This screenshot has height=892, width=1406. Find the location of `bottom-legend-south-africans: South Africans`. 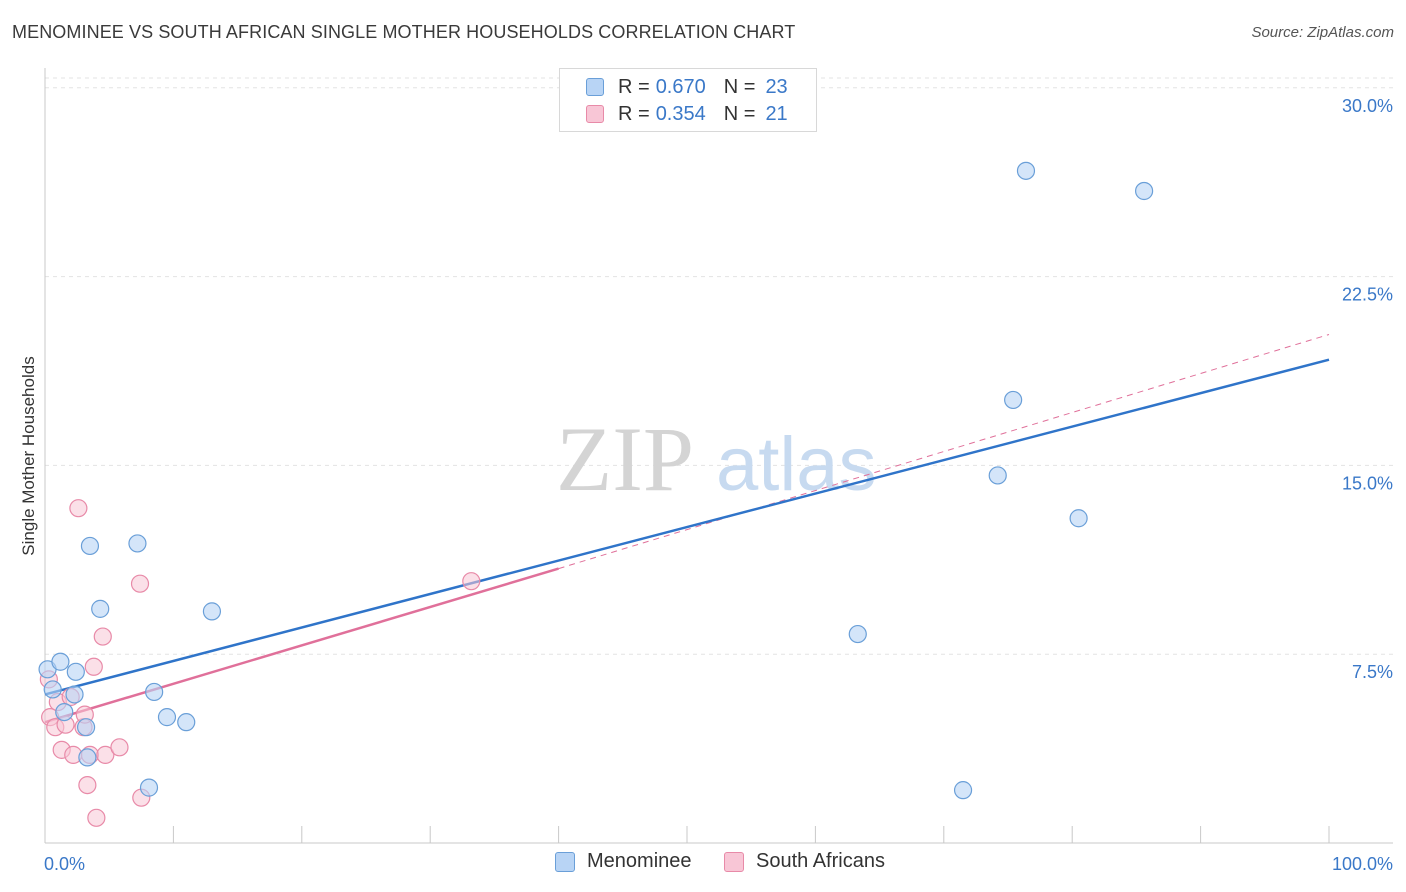

bottom-legend-south-africans: South Africans is located at coordinates (804, 861).